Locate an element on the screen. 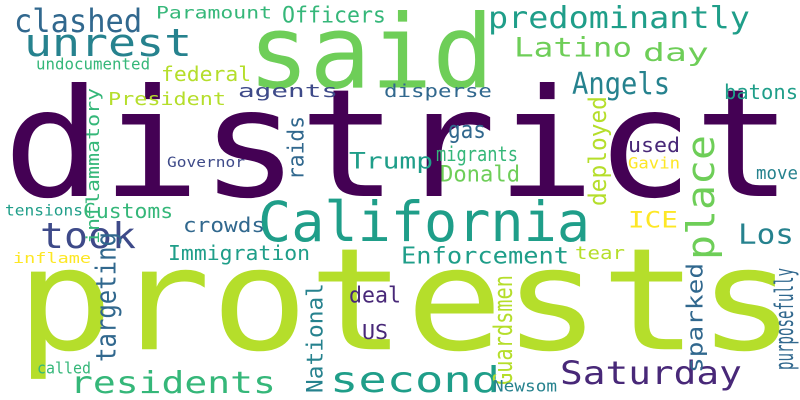 This screenshot has height=400, width=800. word-undocumented: undocumented is located at coordinates (93, 64).